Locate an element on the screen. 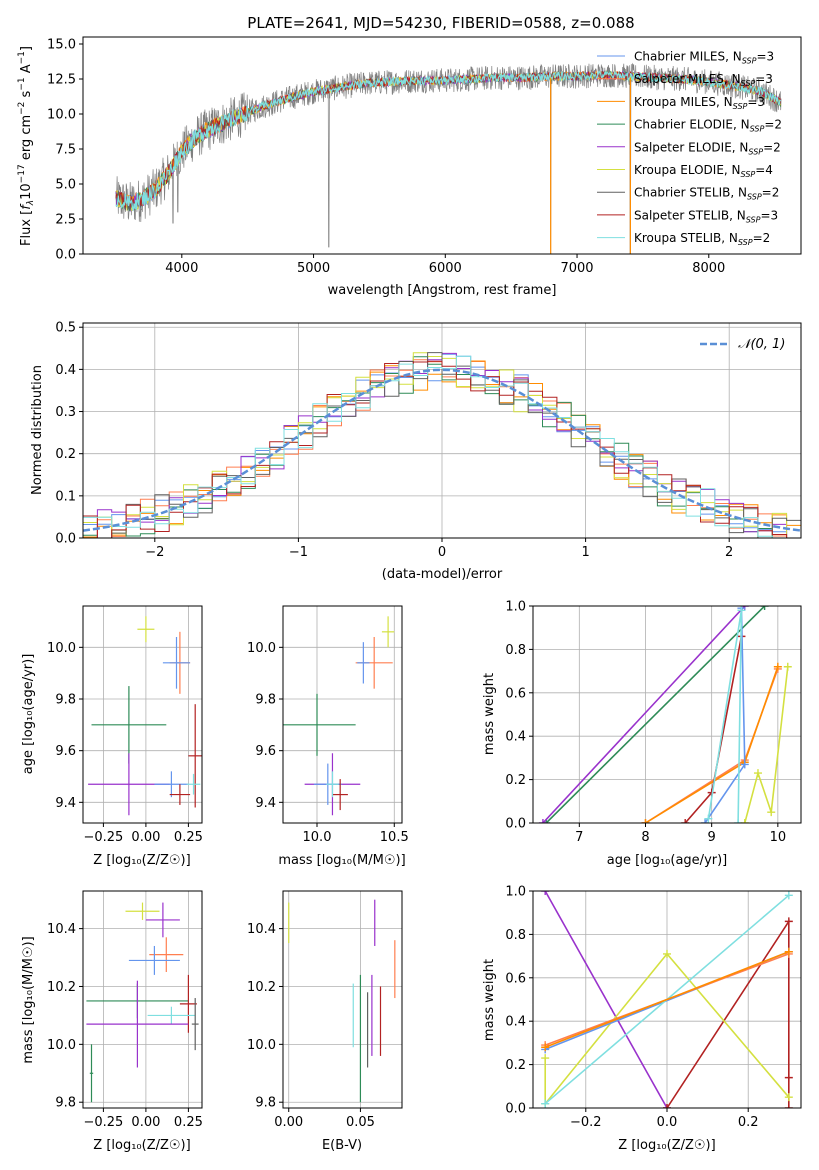 The height and width of the screenshot is (1170, 819). normal-curve is located at coordinates (442, 450).